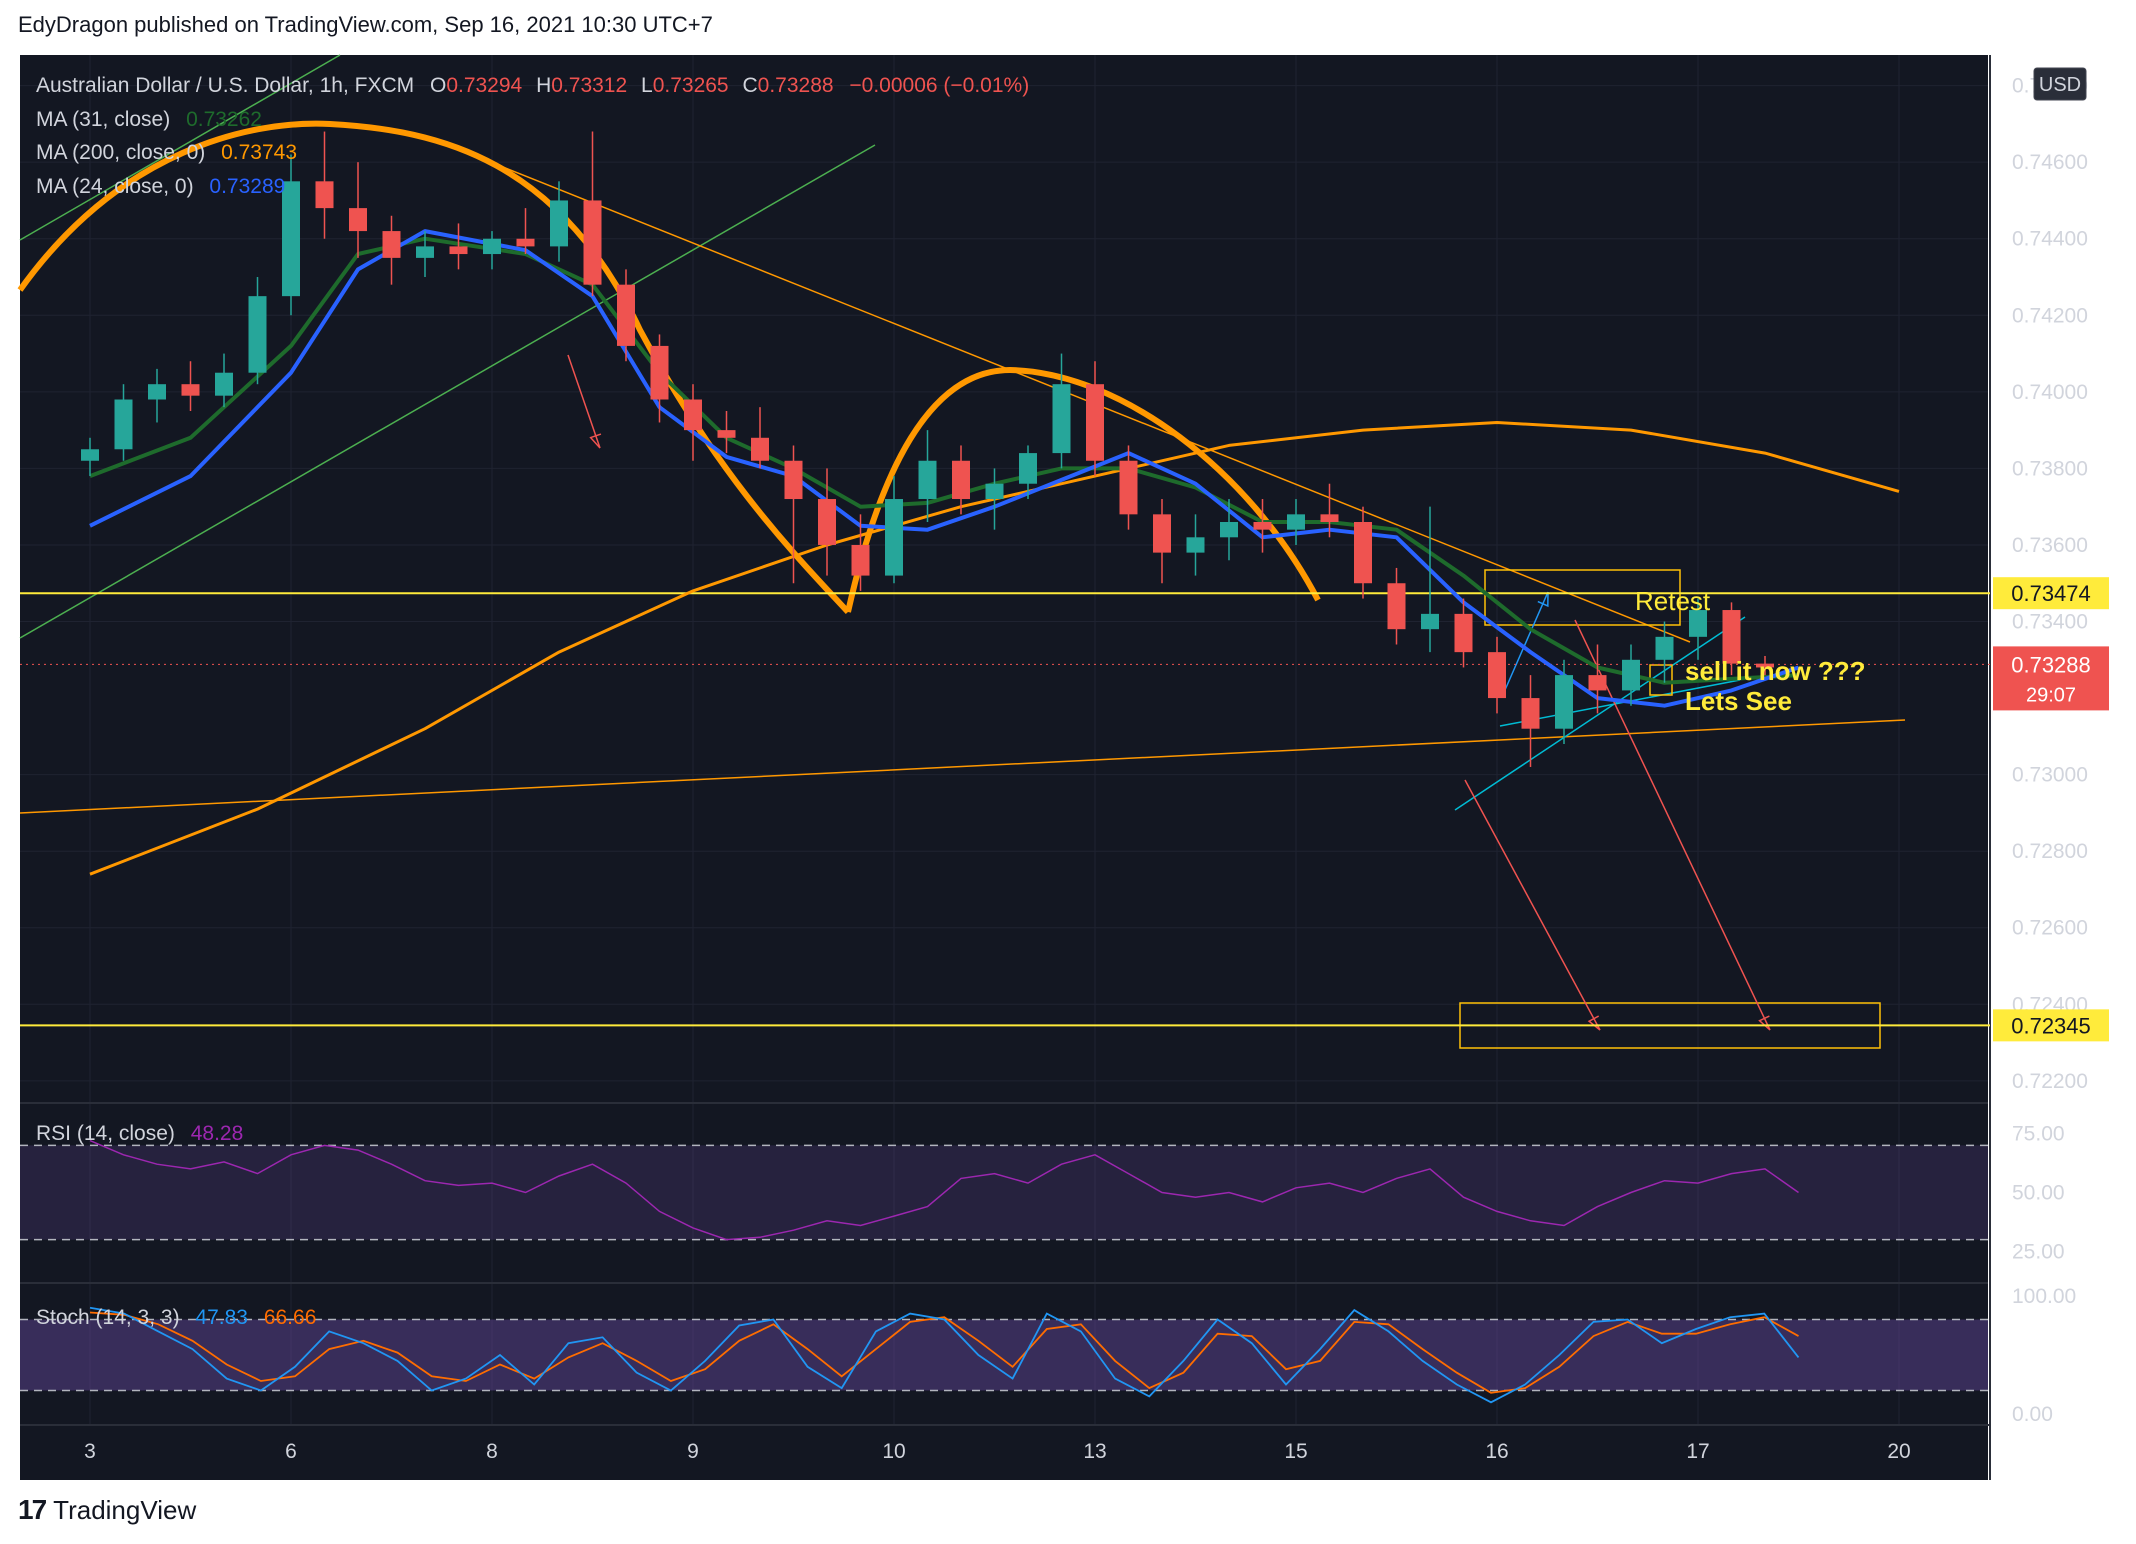 This screenshot has height=1544, width=2136. I want to click on y-tick-label: 0.72200, so click(2050, 1081).